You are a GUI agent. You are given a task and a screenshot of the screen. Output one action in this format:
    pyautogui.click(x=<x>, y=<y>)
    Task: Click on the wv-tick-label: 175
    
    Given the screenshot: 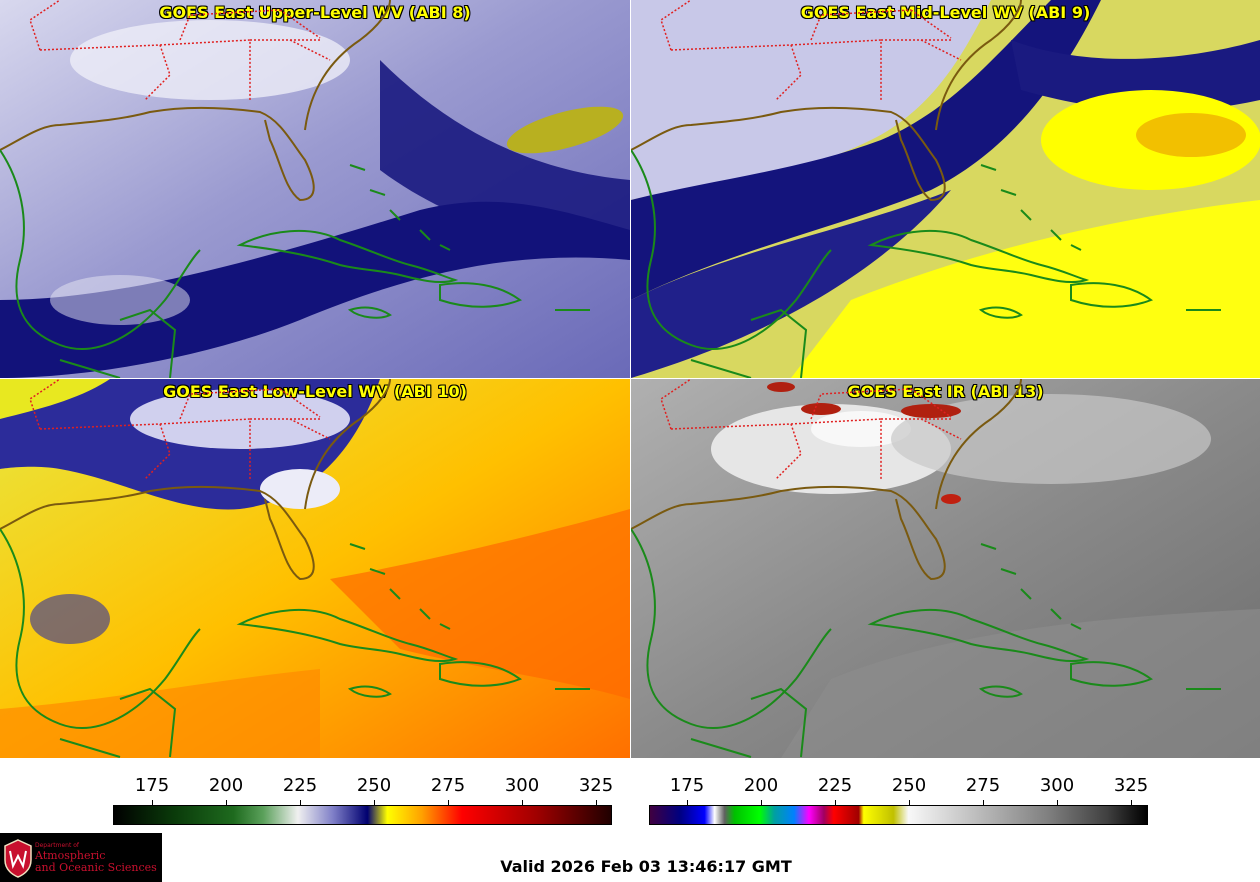 What is the action you would take?
    pyautogui.click(x=152, y=785)
    